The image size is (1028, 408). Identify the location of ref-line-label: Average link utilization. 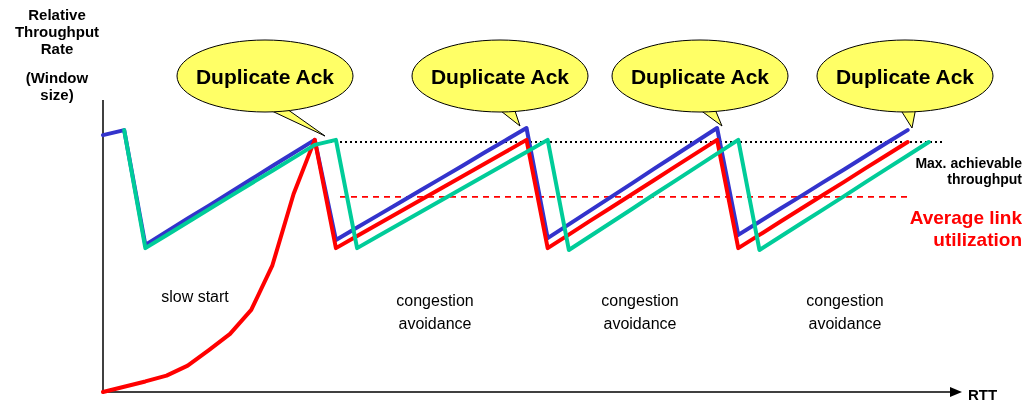
(966, 228).